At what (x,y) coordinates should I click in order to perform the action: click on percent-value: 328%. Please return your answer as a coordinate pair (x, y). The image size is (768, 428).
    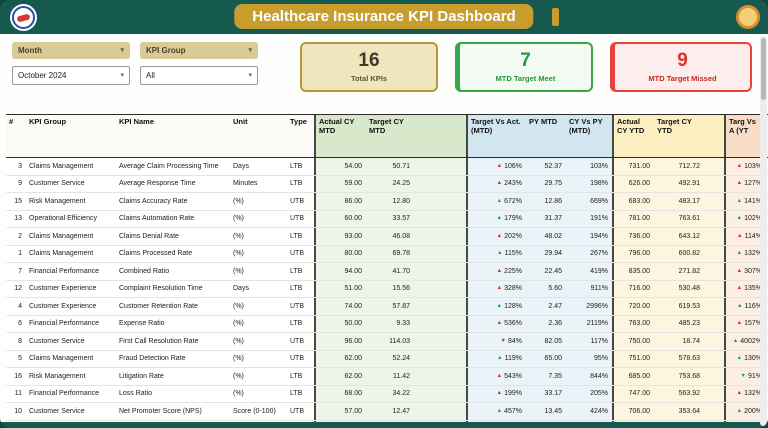
    Looking at the image, I should click on (513, 289).